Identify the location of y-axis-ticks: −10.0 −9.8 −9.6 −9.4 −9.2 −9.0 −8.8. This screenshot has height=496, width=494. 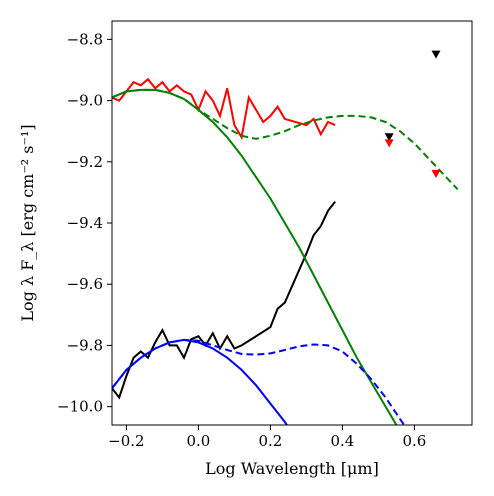
(84, 223).